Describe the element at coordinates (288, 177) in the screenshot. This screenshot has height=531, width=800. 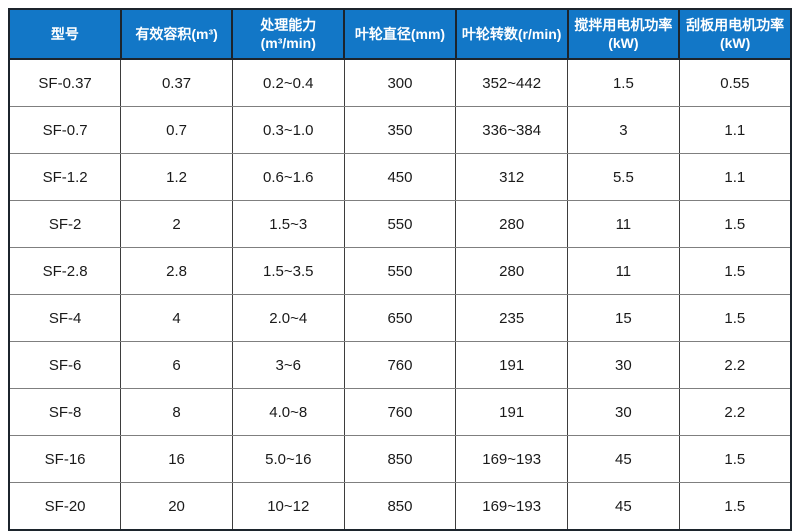
I see `cell-processing-capacity: 0.6~1.6` at that location.